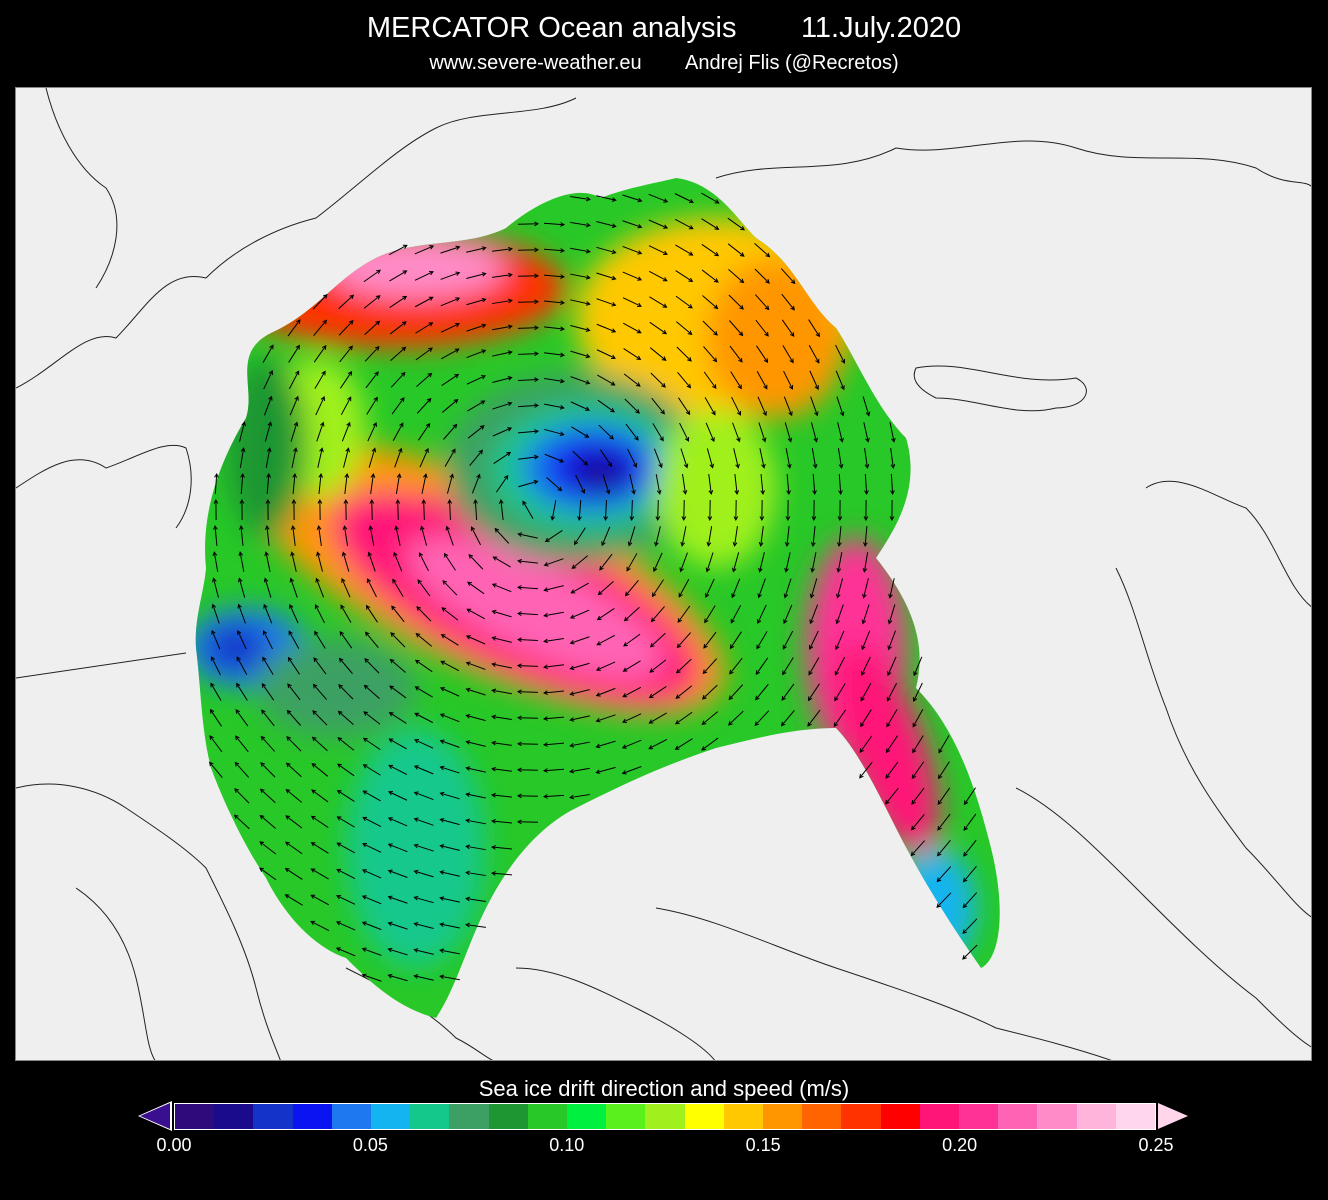 The height and width of the screenshot is (1200, 1328). Describe the element at coordinates (664, 28) in the screenshot. I see `page-title: MERCATOR Ocean analysis 11.July.2020` at that location.